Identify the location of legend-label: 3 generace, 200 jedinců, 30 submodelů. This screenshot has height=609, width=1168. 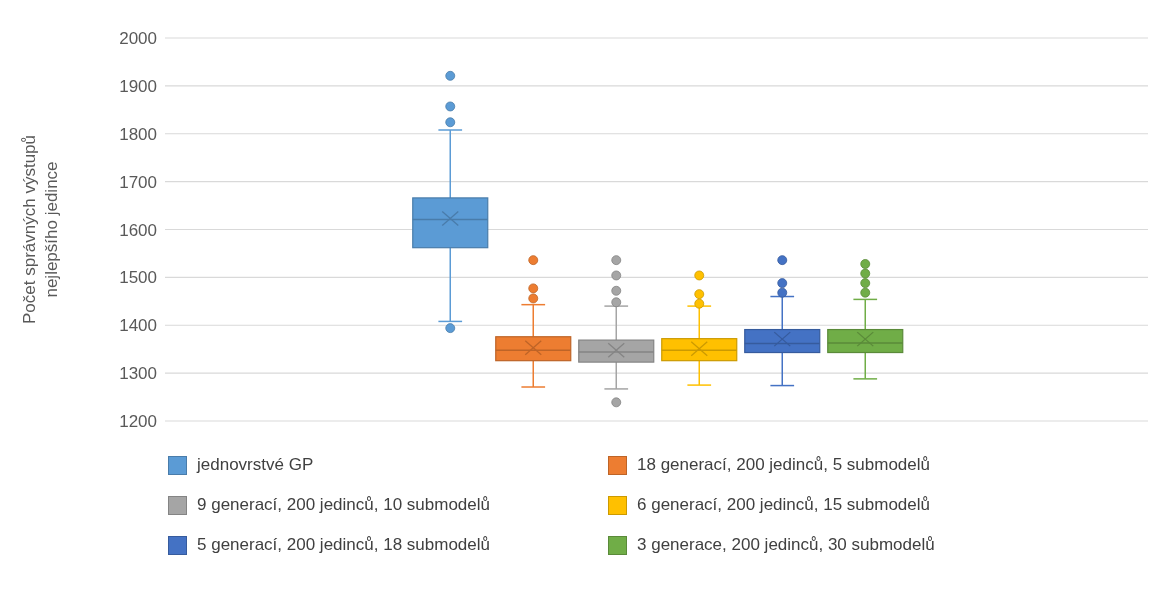
(786, 545).